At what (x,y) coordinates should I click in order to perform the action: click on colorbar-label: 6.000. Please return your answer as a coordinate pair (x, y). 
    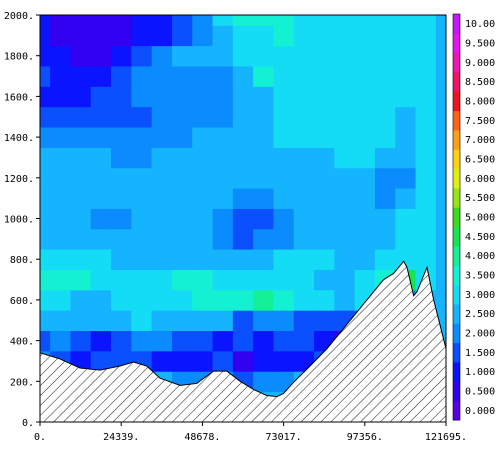
    Looking at the image, I should click on (480, 179).